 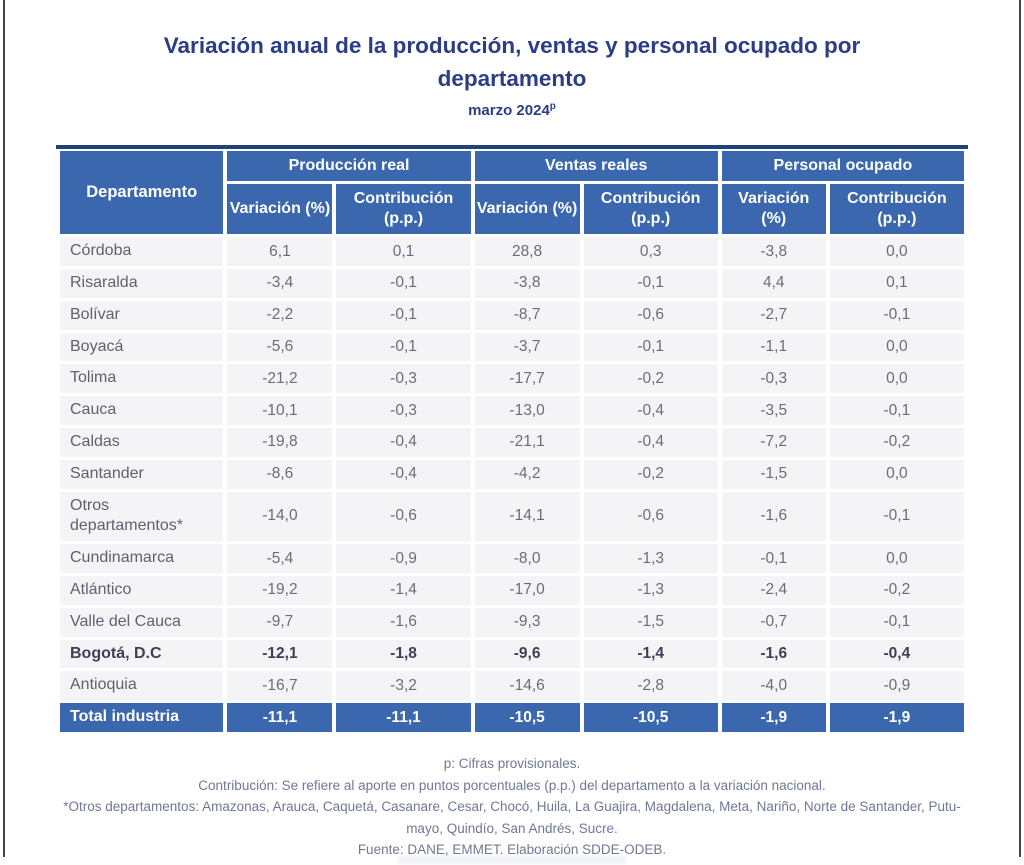 What do you see at coordinates (773, 622) in the screenshot?
I see `value-cell: -0,7` at bounding box center [773, 622].